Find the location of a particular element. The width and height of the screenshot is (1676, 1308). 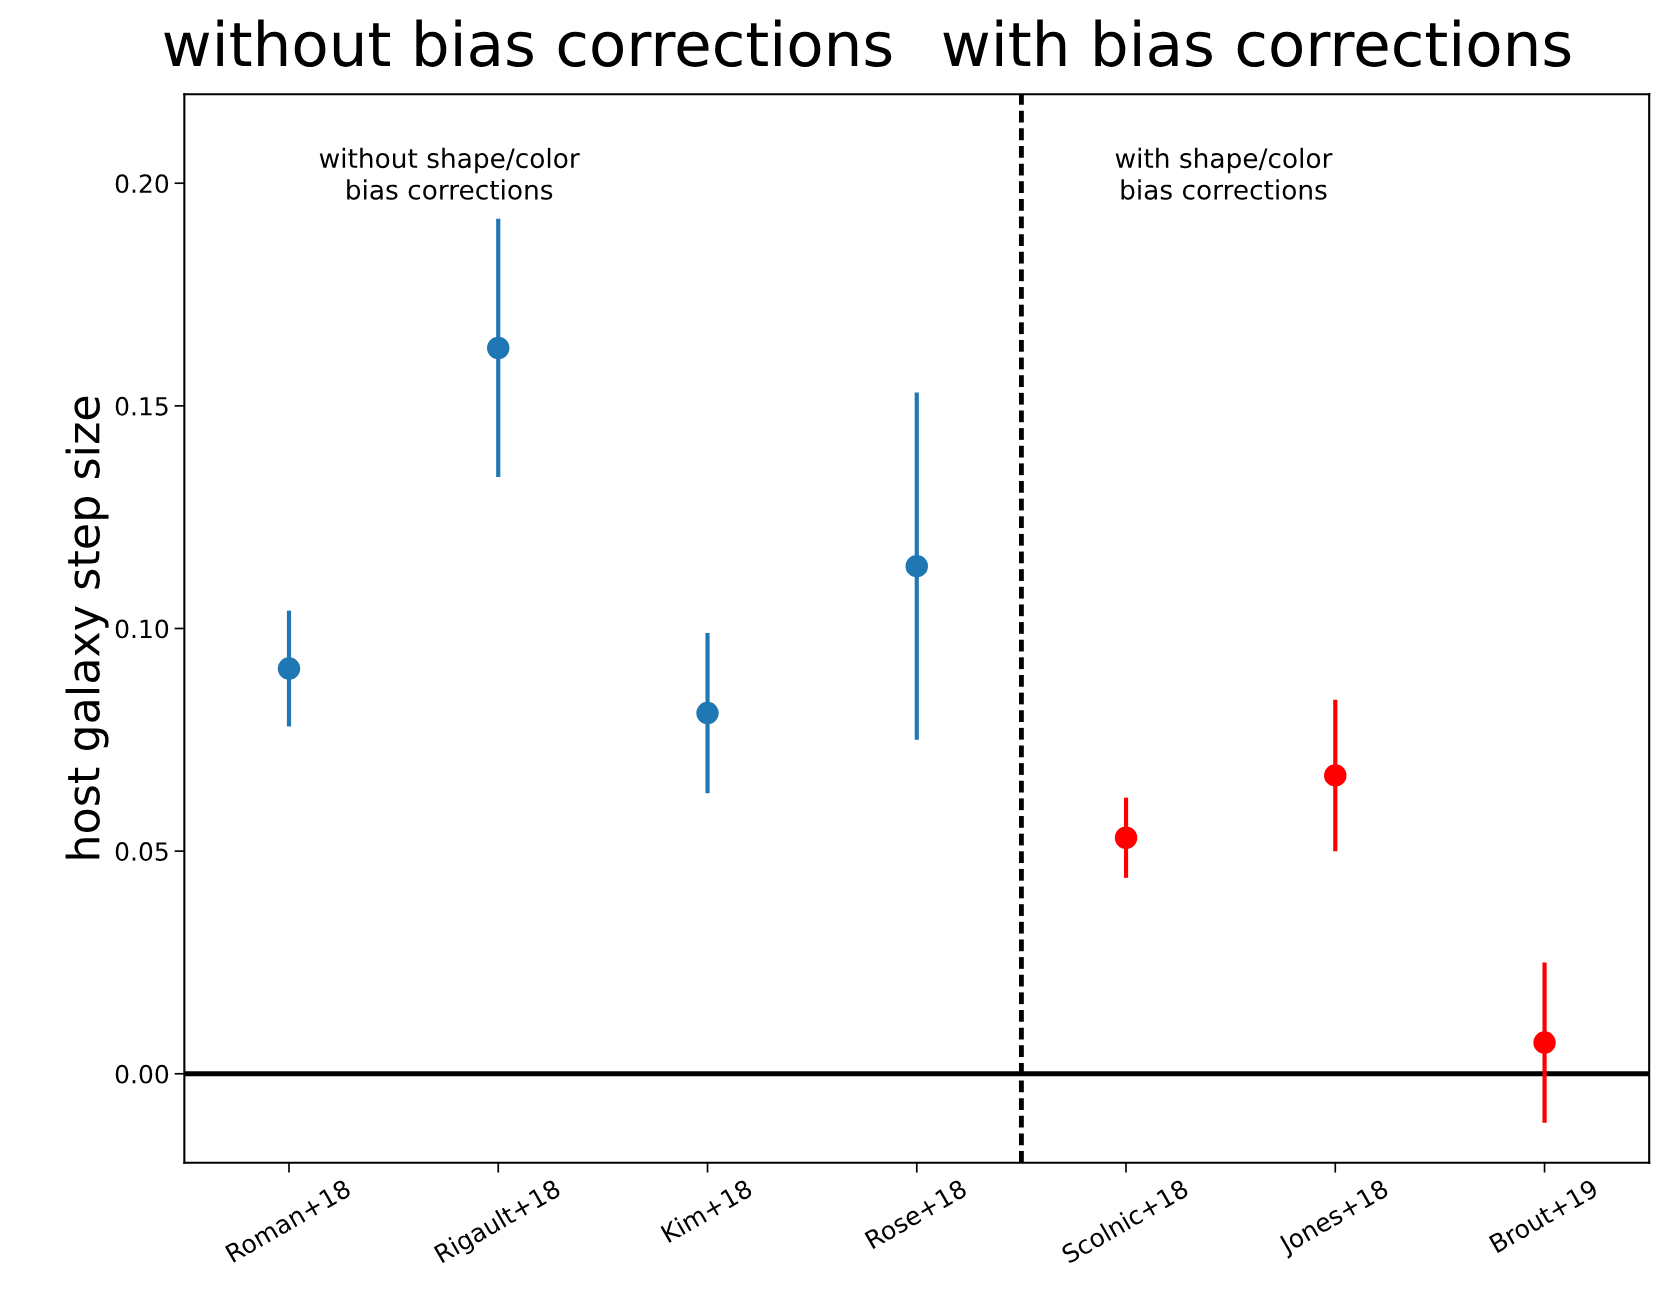

y-tick-label: 0.20 is located at coordinates (142, 184).